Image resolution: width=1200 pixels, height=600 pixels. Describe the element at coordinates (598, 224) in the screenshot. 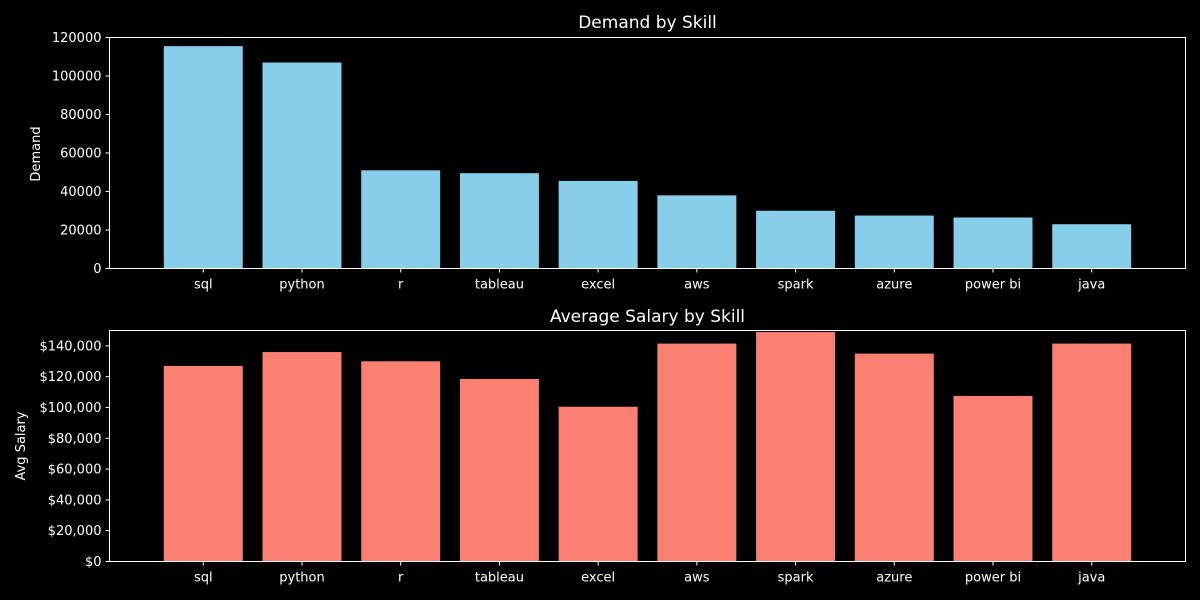

I see `demand-bar-excel` at that location.